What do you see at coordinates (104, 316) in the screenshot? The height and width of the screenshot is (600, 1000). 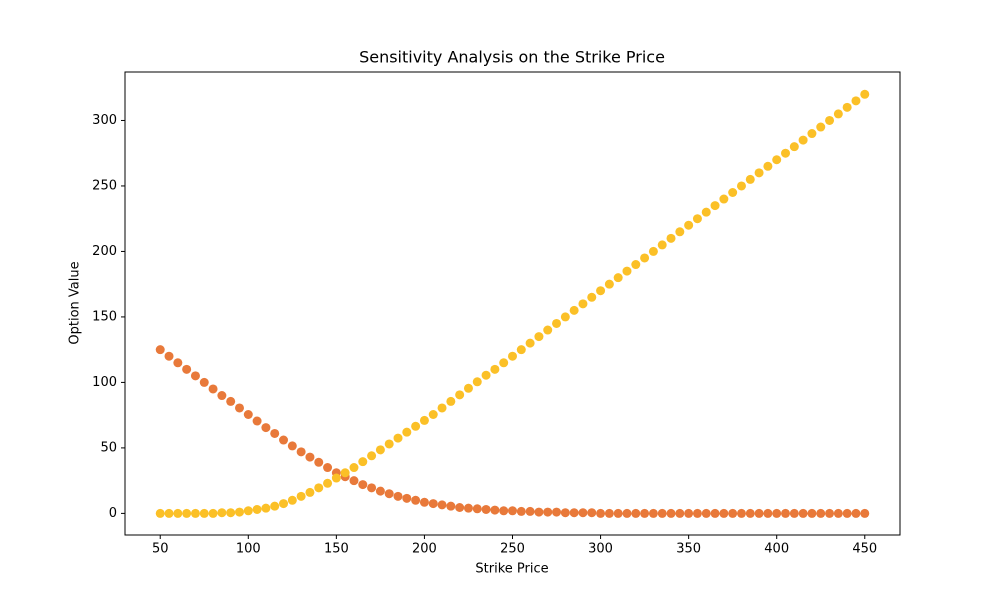 I see `y-tick-label: 150` at bounding box center [104, 316].